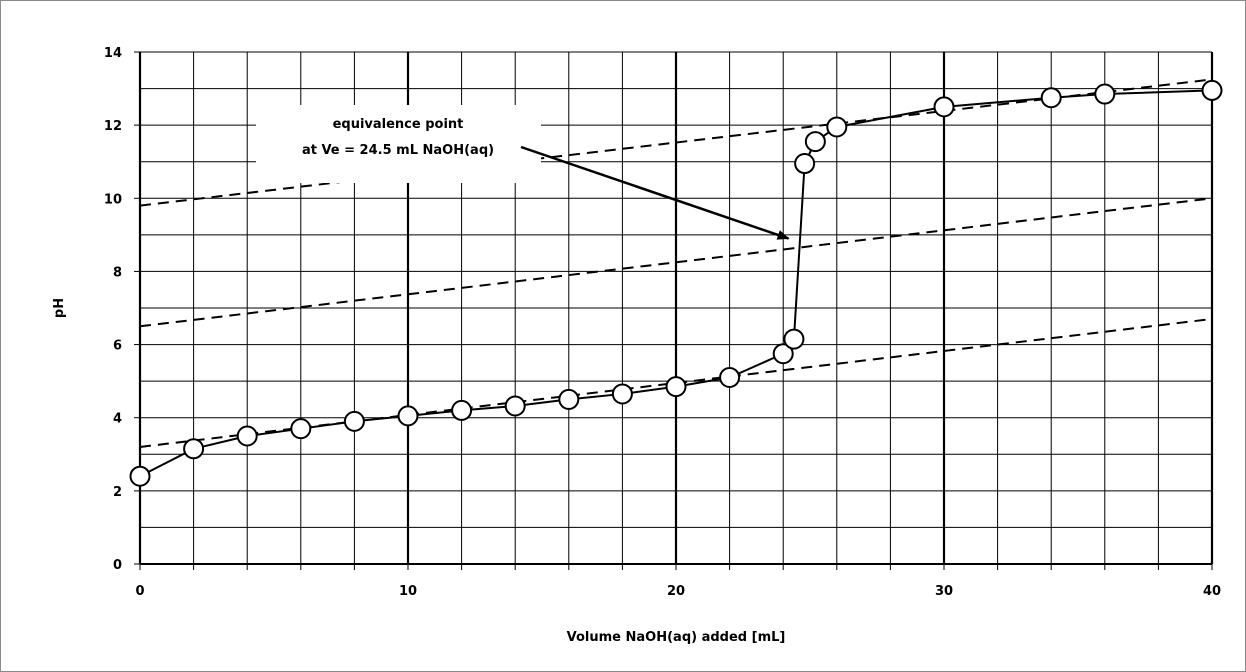  What do you see at coordinates (676, 637) in the screenshot?
I see `x-axis-title: Volume NaOH(aq) added [mL]` at bounding box center [676, 637].